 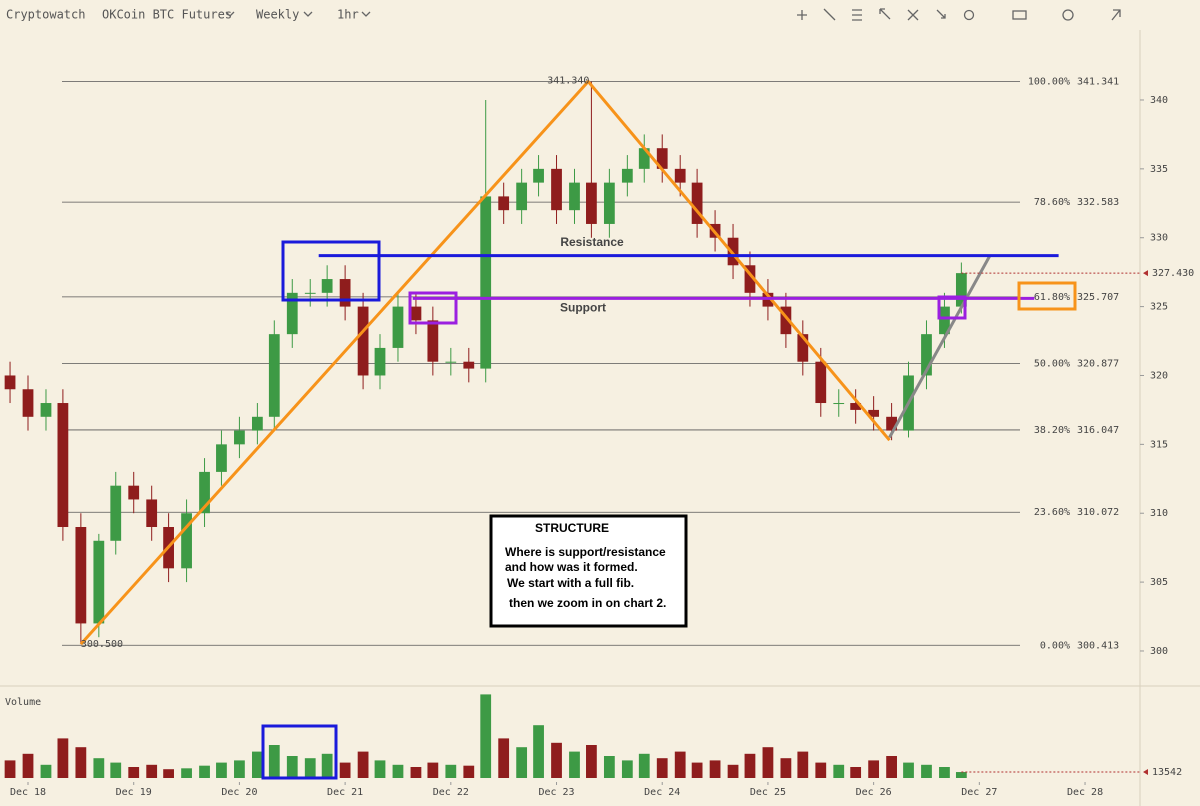 I want to click on y-tick-label: 300, so click(x=1159, y=651).